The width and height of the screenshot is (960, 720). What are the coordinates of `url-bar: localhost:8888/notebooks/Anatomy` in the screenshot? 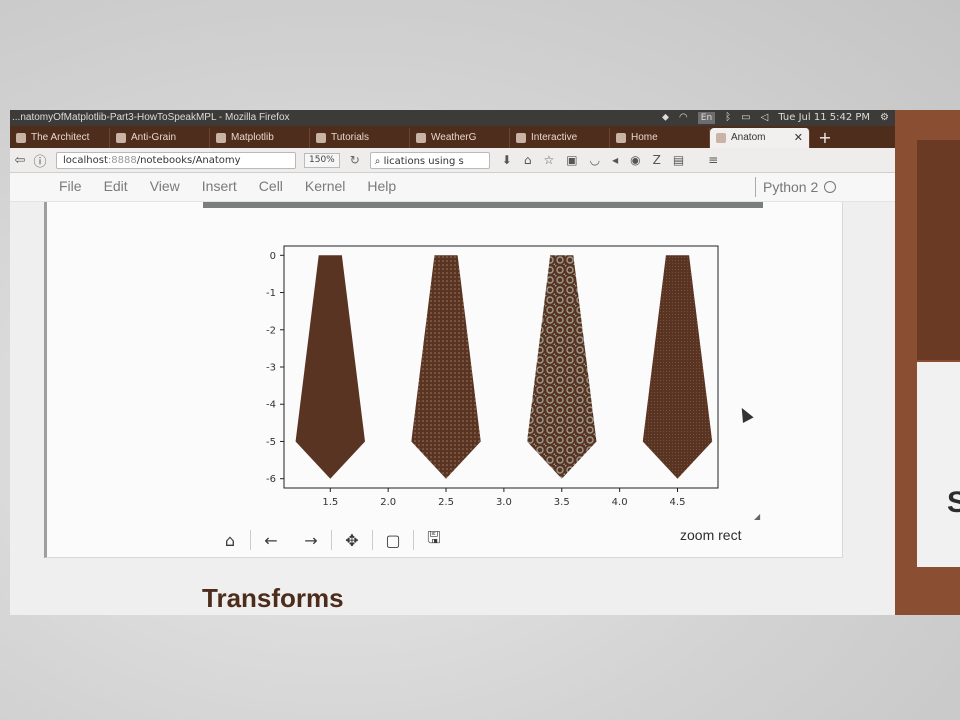 It's located at (176, 160).